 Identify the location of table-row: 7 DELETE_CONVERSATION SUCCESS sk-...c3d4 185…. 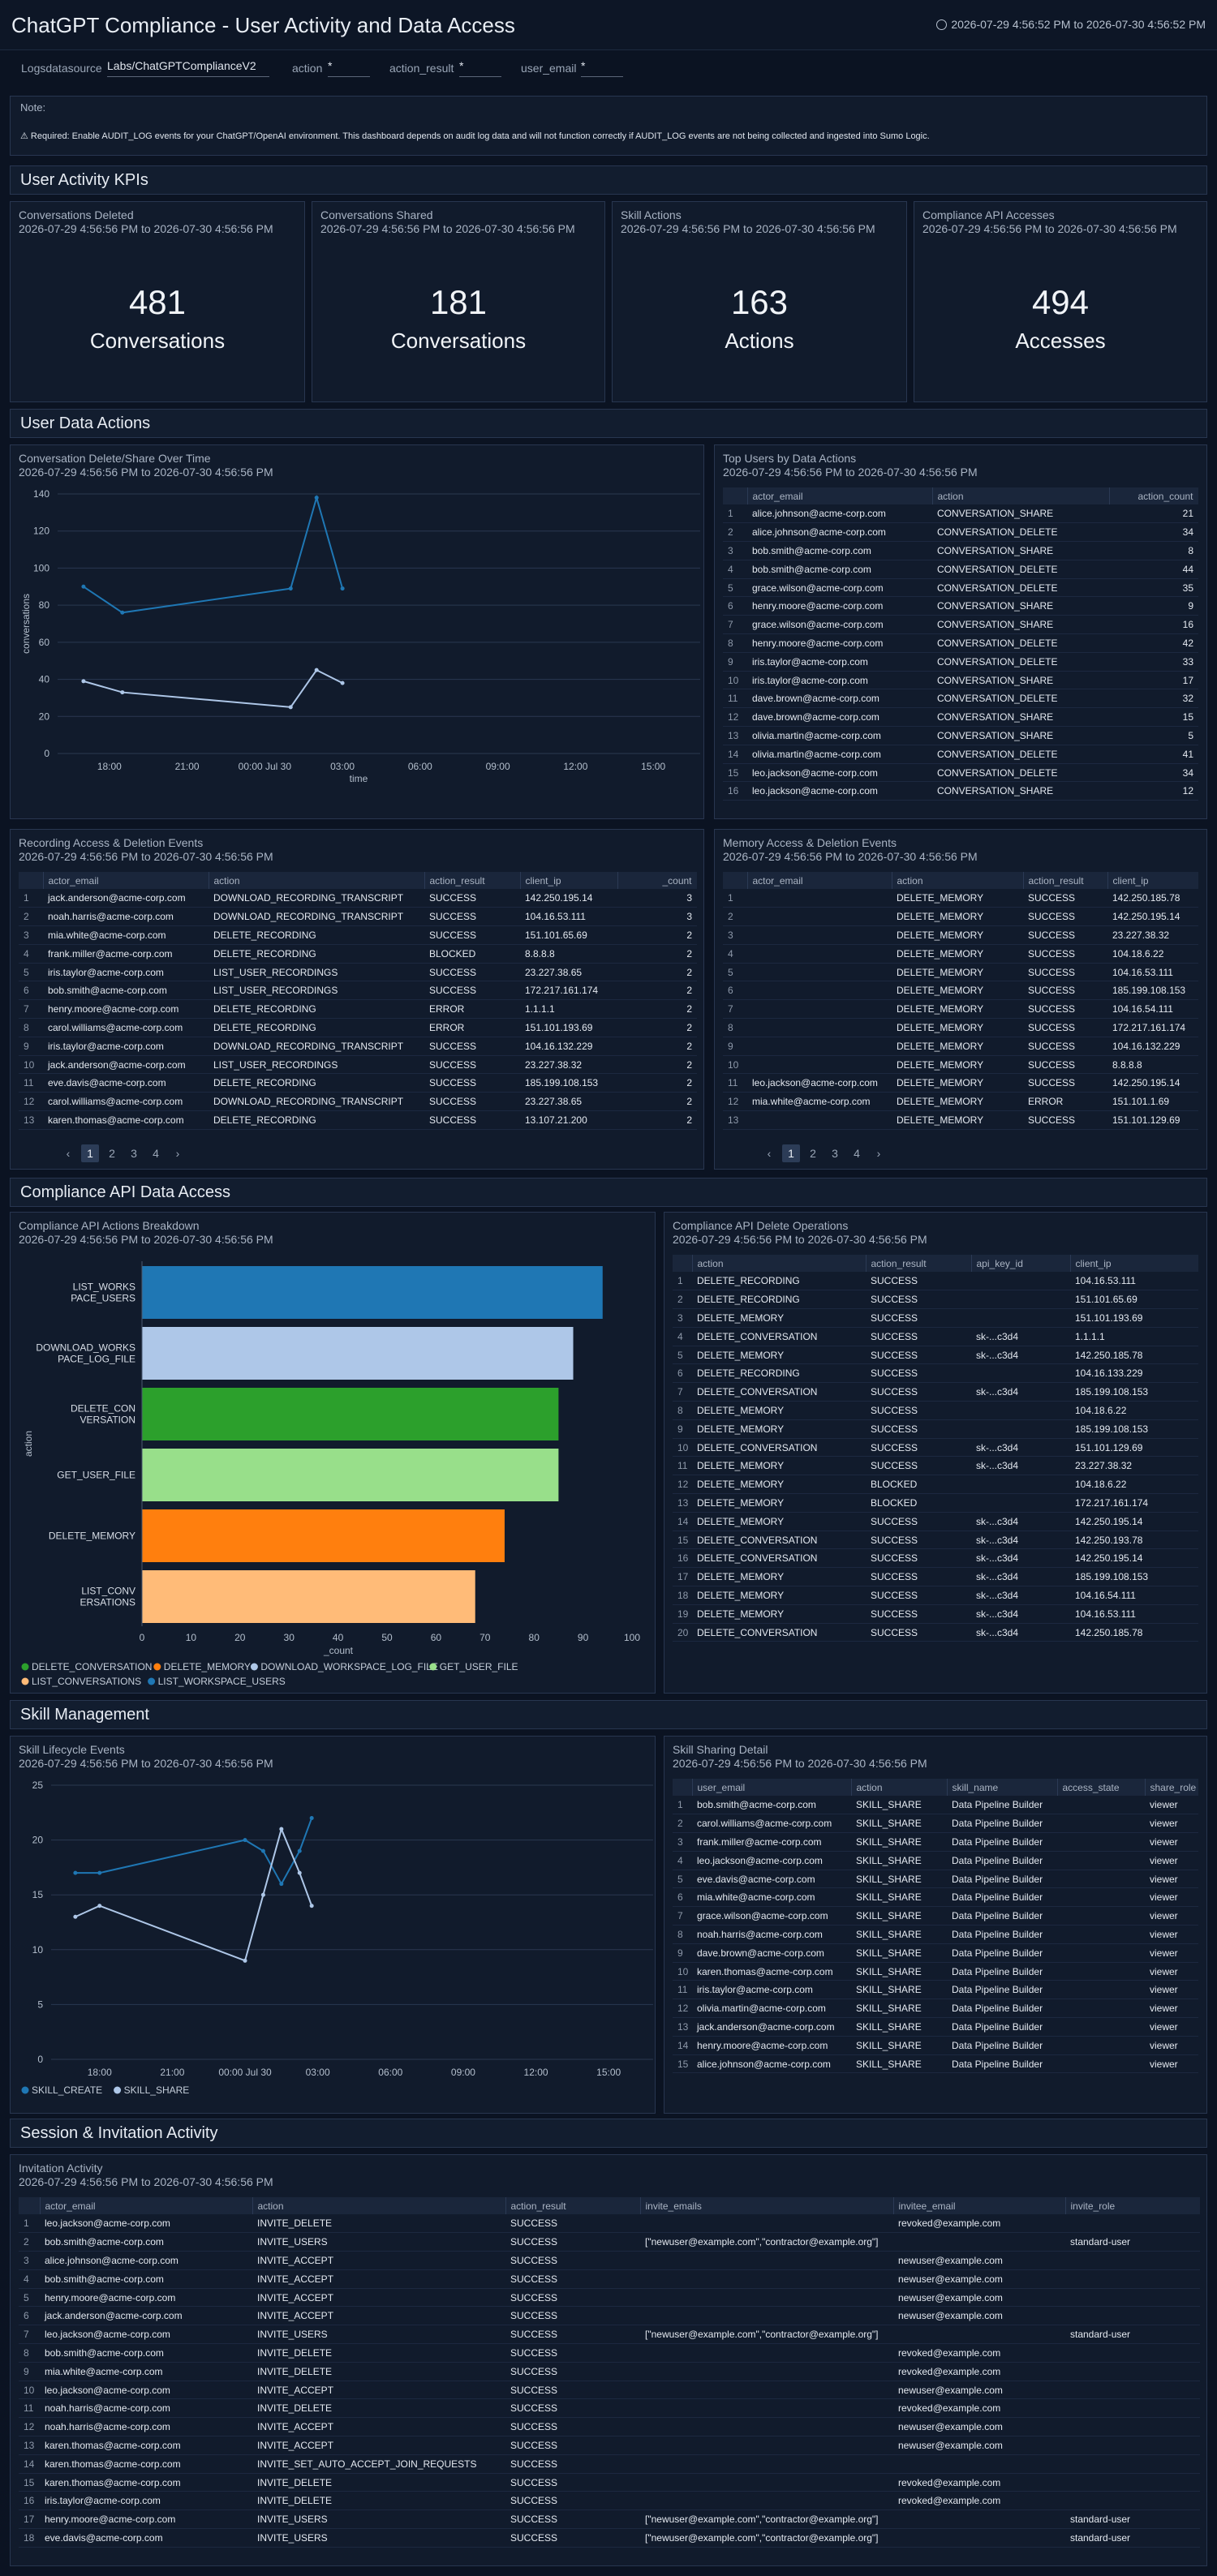
(935, 1392).